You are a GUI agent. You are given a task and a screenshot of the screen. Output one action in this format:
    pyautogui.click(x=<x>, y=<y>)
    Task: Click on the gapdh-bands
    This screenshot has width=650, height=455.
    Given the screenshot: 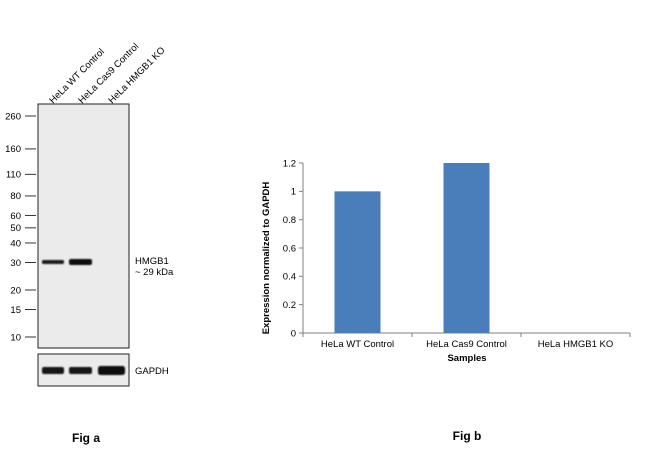 What is the action you would take?
    pyautogui.click(x=83, y=370)
    